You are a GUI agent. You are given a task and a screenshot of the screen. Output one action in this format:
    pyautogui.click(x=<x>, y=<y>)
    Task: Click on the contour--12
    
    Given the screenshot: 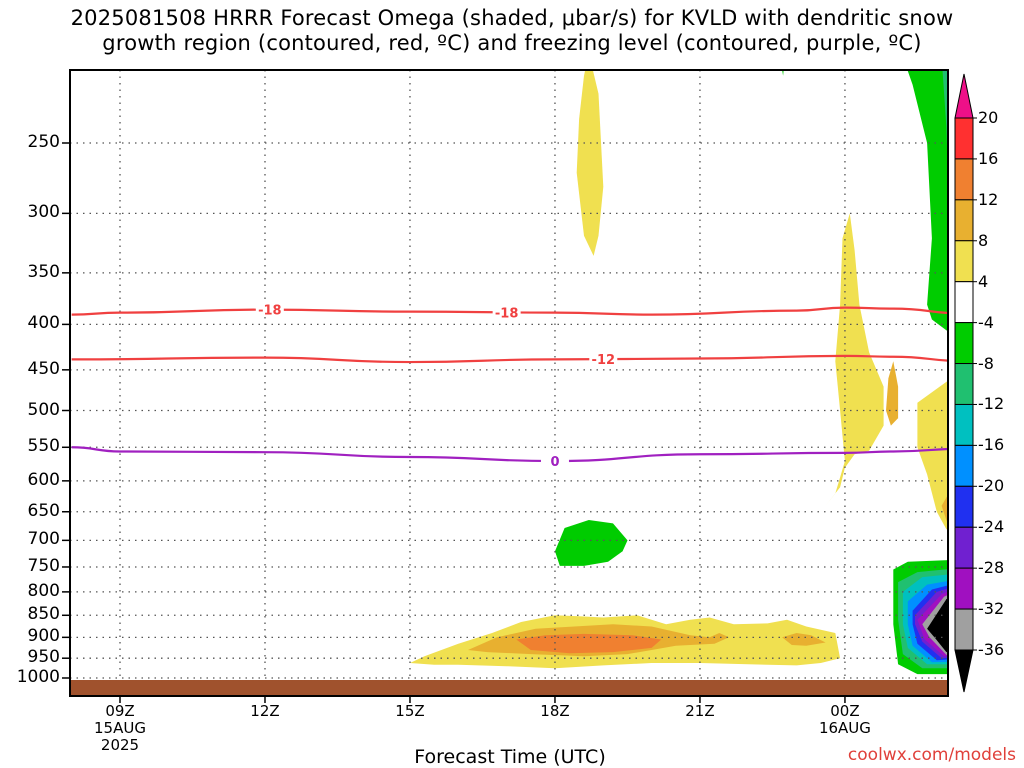 What is the action you would take?
    pyautogui.click(x=509, y=359)
    